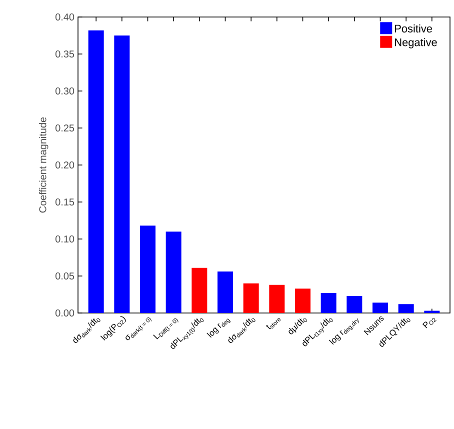 The image size is (454, 429). I want to click on y-tick-label: 0.30, so click(64, 91).